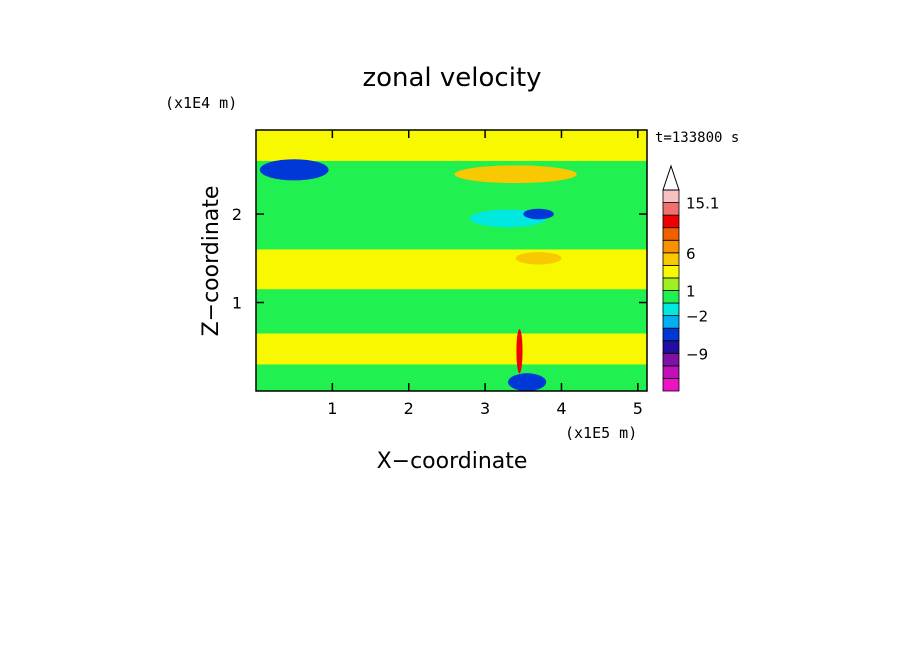  What do you see at coordinates (561, 408) in the screenshot?
I see `x-tick-label: 4` at bounding box center [561, 408].